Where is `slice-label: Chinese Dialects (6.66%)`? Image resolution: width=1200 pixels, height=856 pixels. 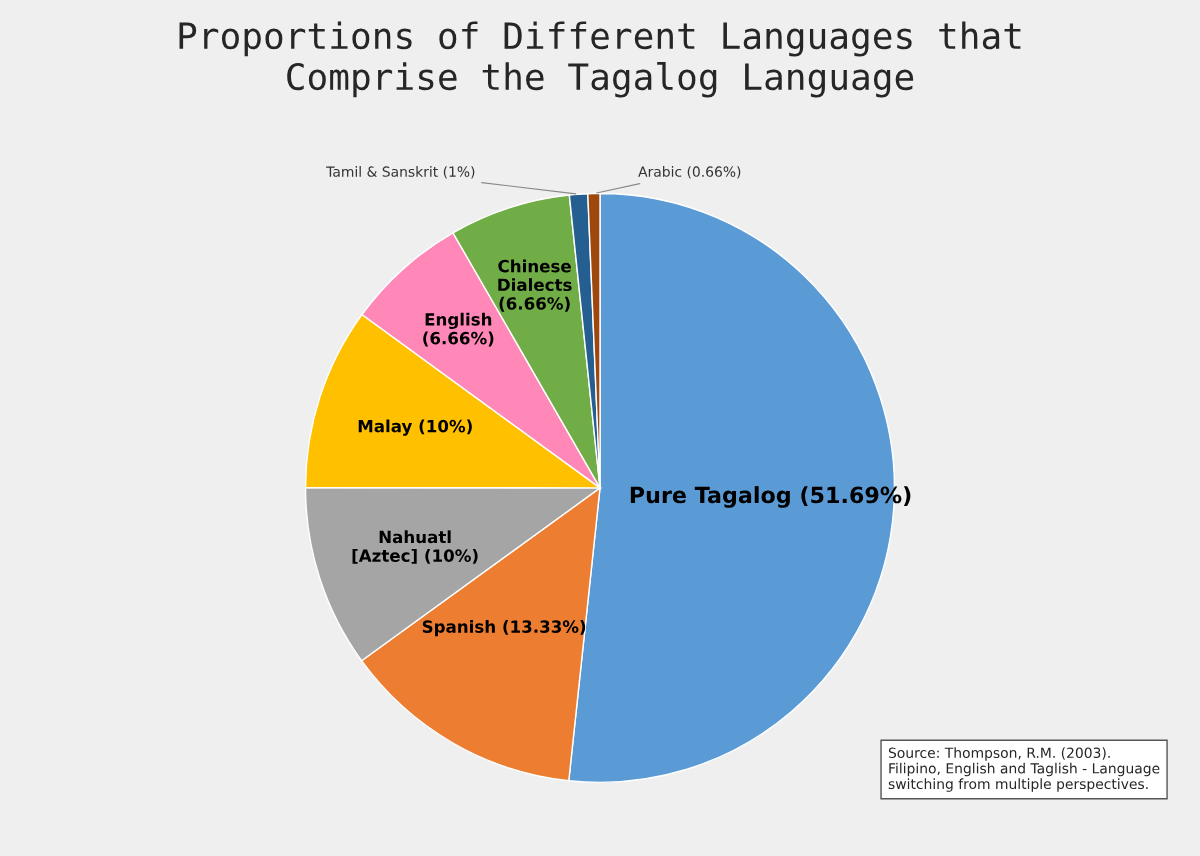
slice-label: Chinese Dialects (6.66%) is located at coordinates (535, 285).